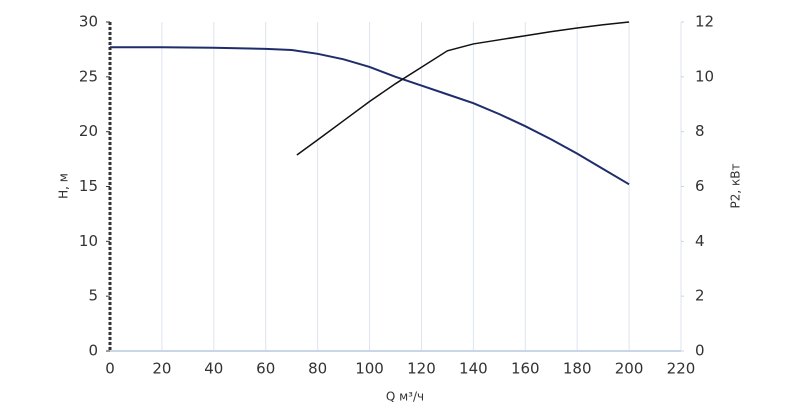  What do you see at coordinates (421, 369) in the screenshot?
I see `x-tick-label: 120` at bounding box center [421, 369].